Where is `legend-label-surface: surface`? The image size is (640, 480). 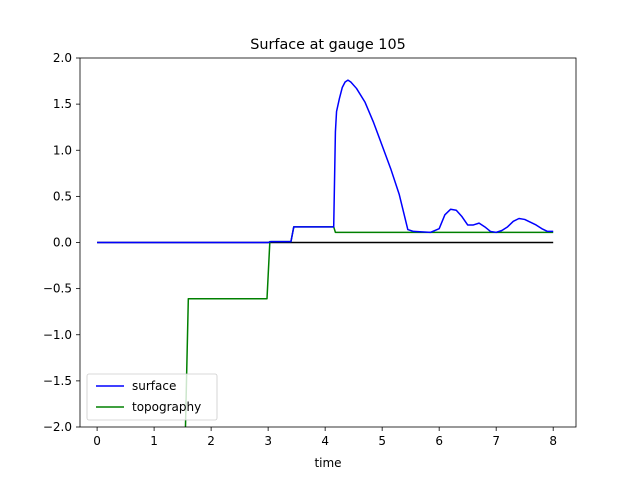 legend-label-surface: surface is located at coordinates (154, 386).